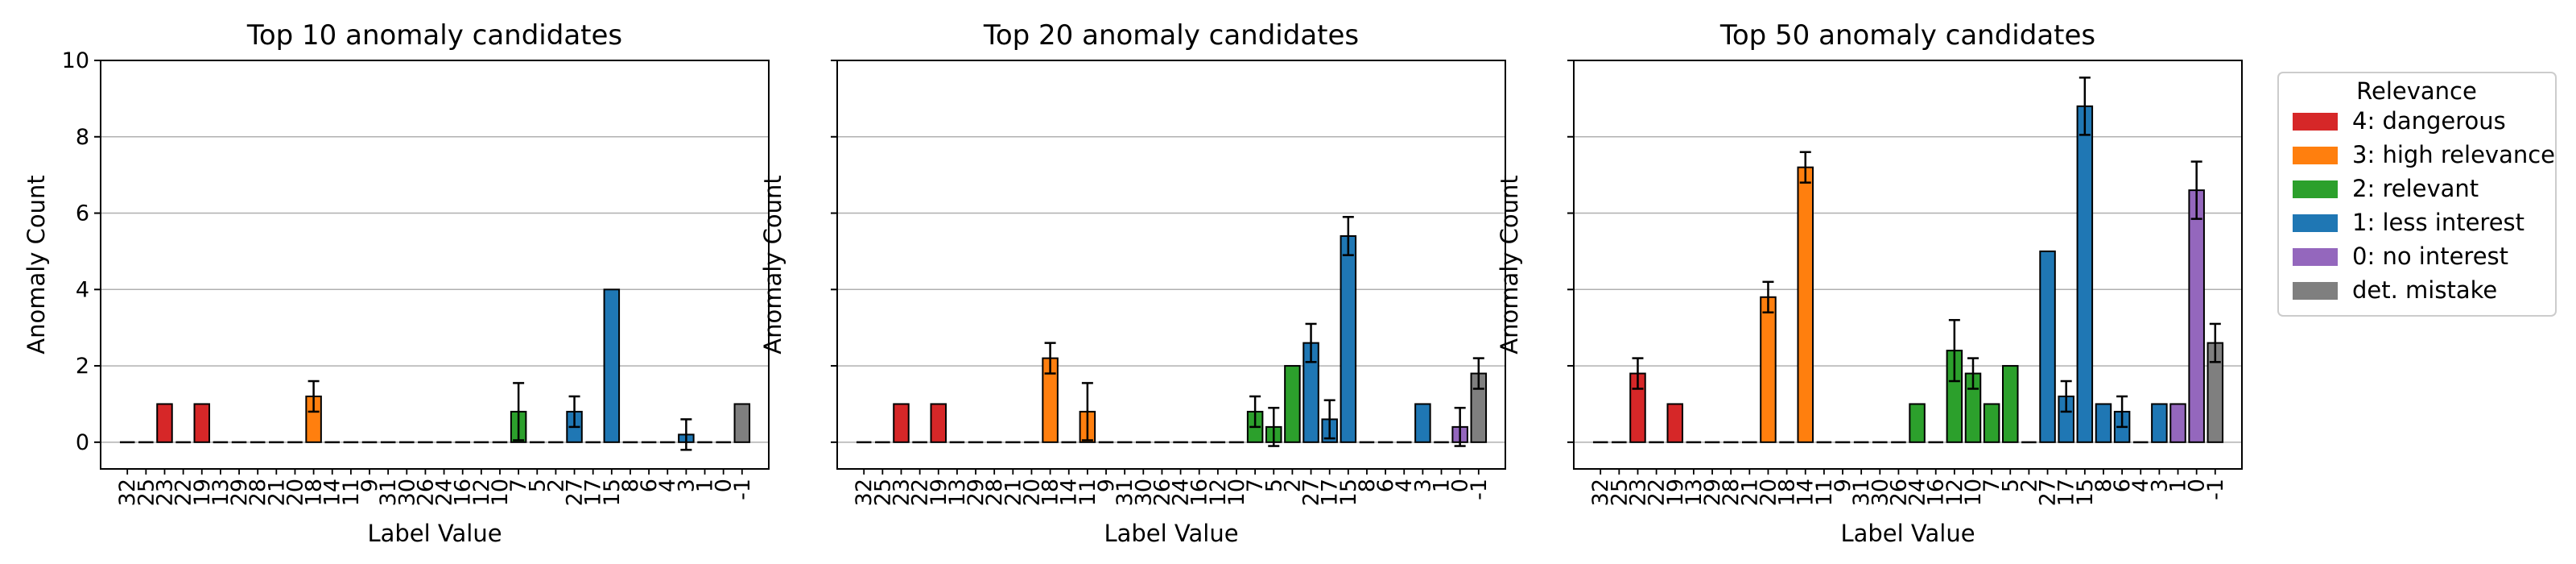 This screenshot has width=2576, height=564. I want to click on y-tick-label: 0, so click(82, 442).